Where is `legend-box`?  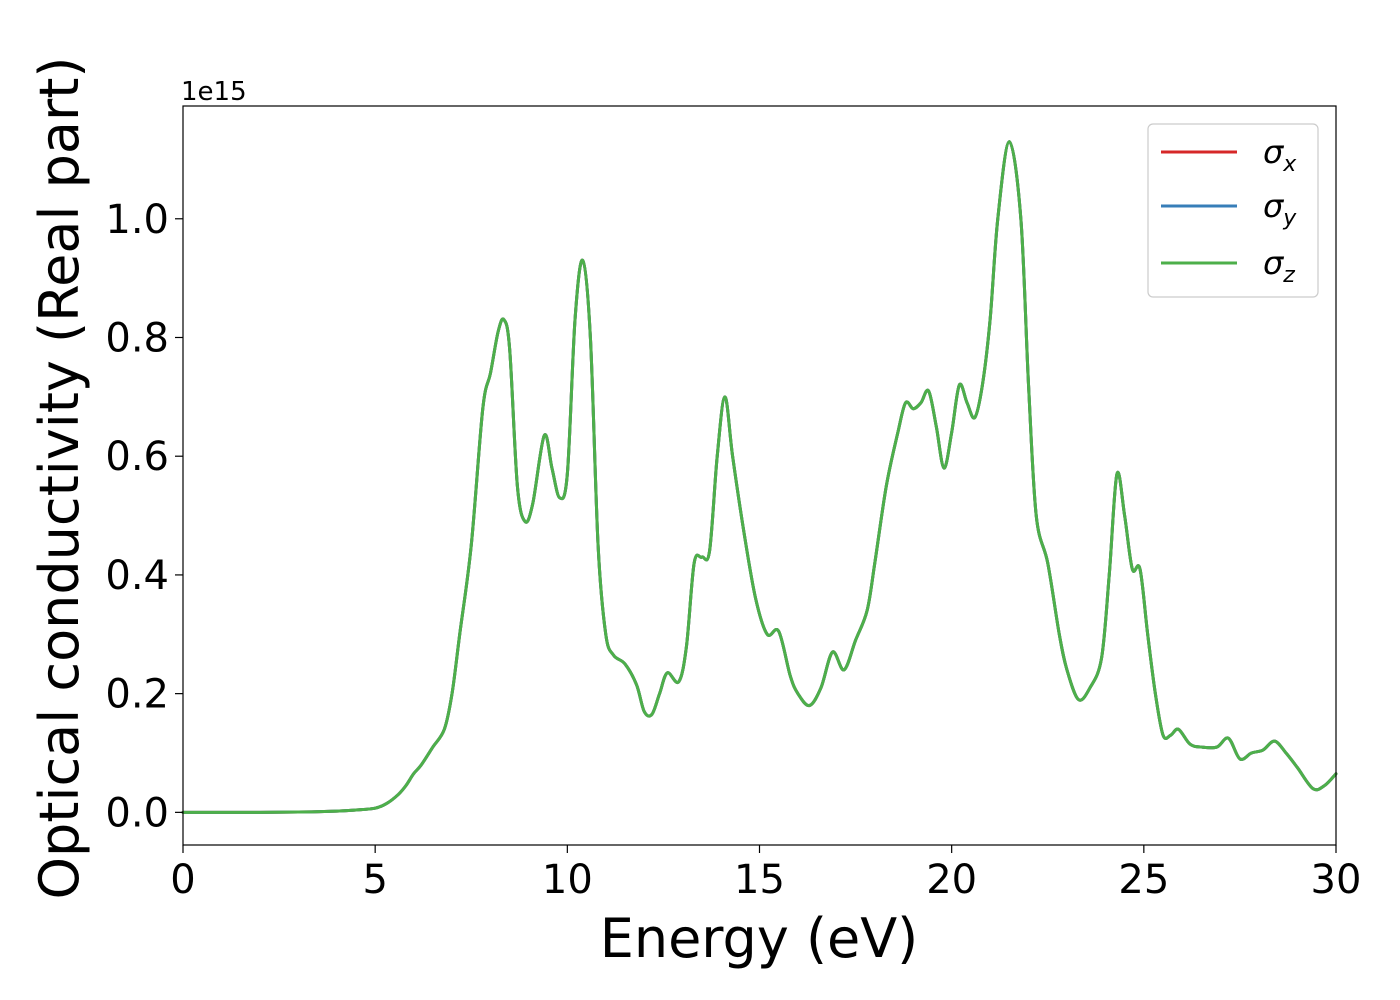 legend-box is located at coordinates (1233, 210).